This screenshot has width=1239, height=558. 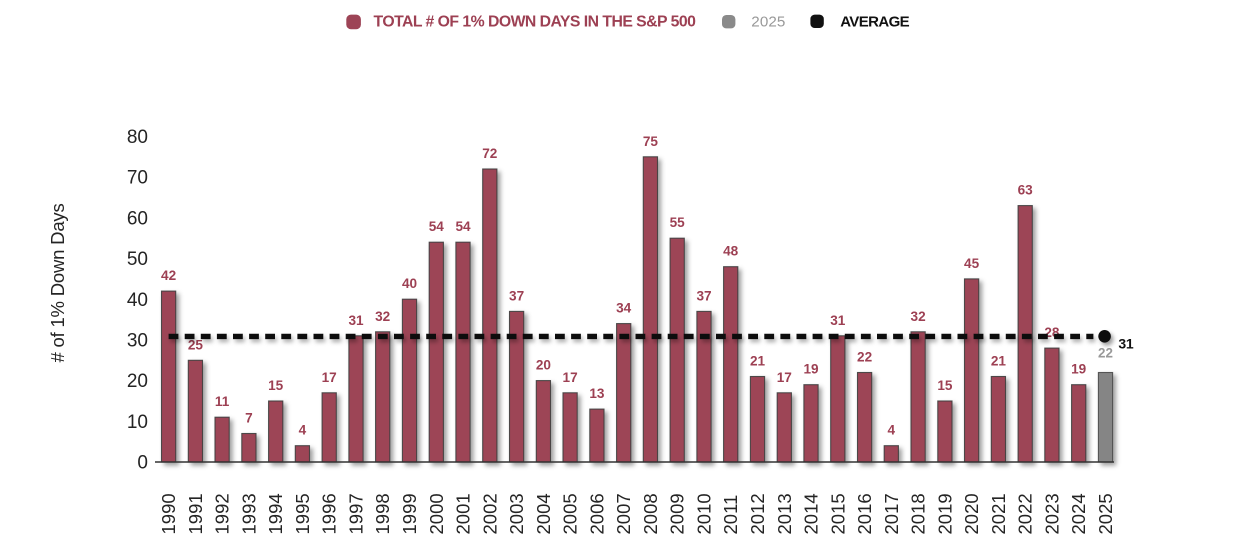 What do you see at coordinates (971, 513) in the screenshot?
I see `svg-text: 2020` at bounding box center [971, 513].